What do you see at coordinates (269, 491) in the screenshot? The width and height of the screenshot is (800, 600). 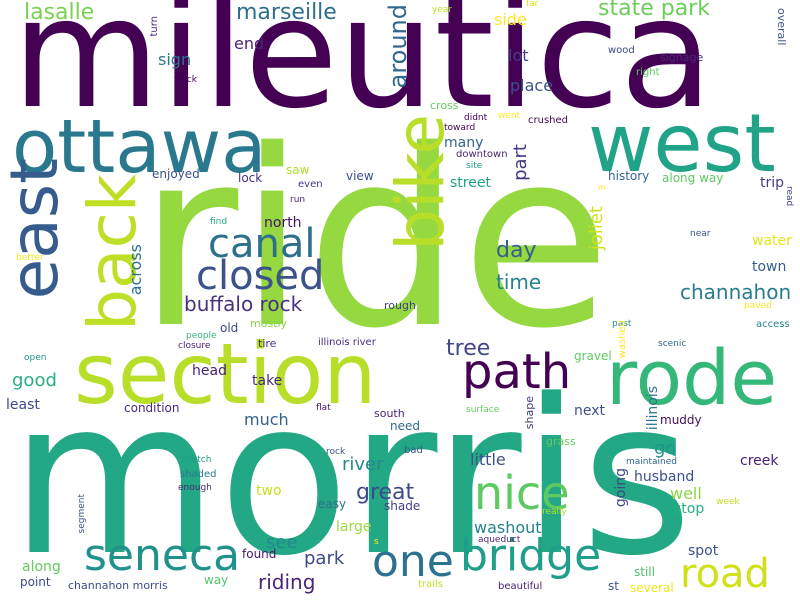 I see `word: two` at bounding box center [269, 491].